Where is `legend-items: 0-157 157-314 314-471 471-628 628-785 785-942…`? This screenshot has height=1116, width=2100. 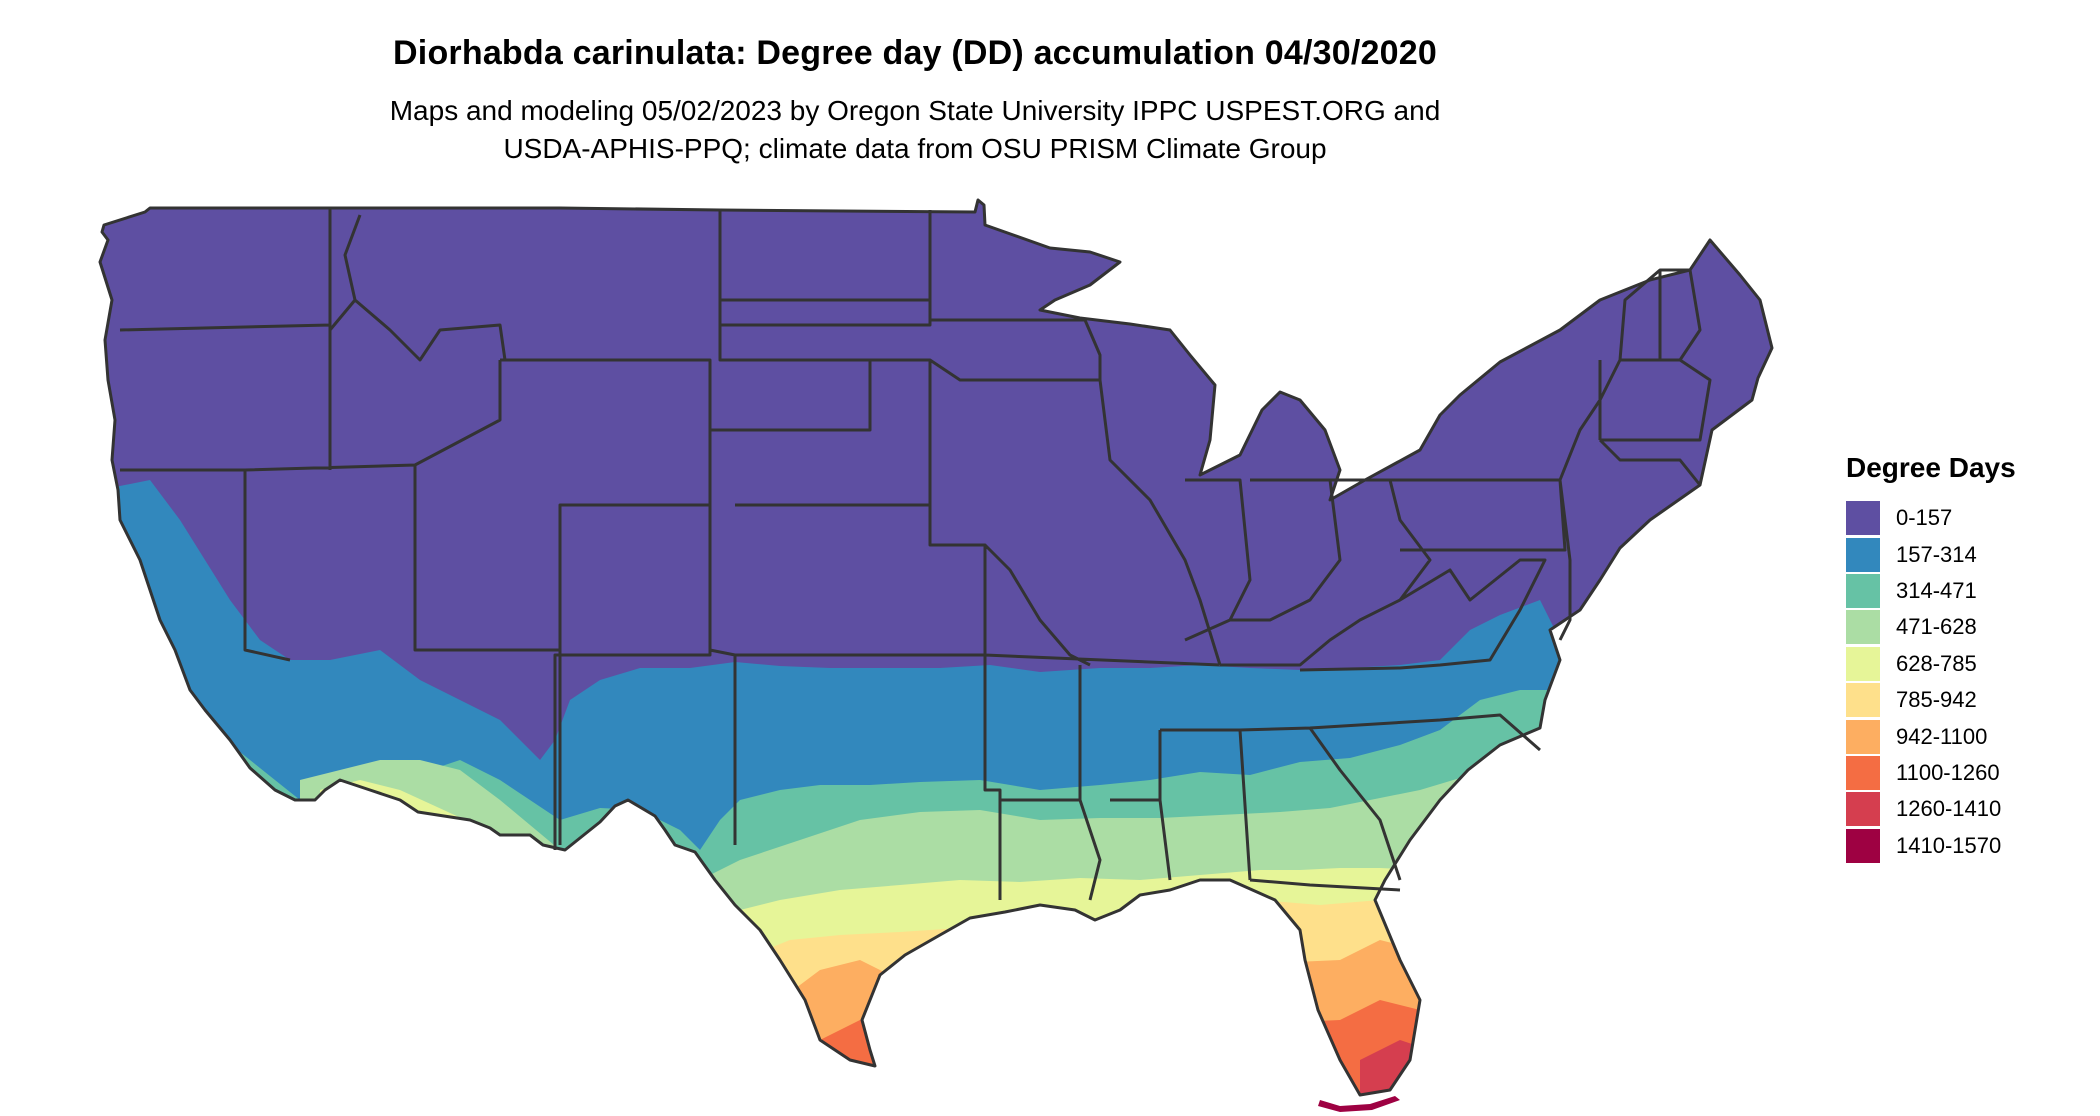 legend-items: 0-157 157-314 314-471 471-628 628-785 785-942… is located at coordinates (1966, 682).